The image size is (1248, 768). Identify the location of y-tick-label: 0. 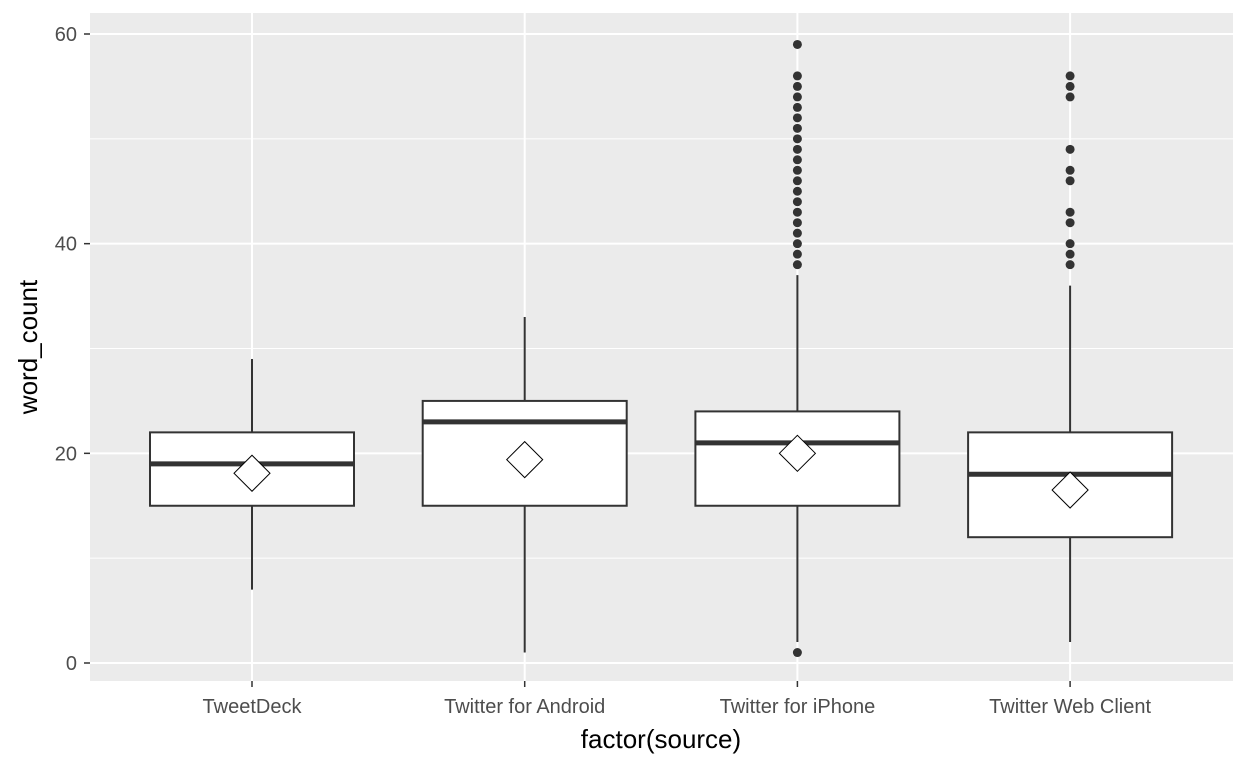
(71, 664).